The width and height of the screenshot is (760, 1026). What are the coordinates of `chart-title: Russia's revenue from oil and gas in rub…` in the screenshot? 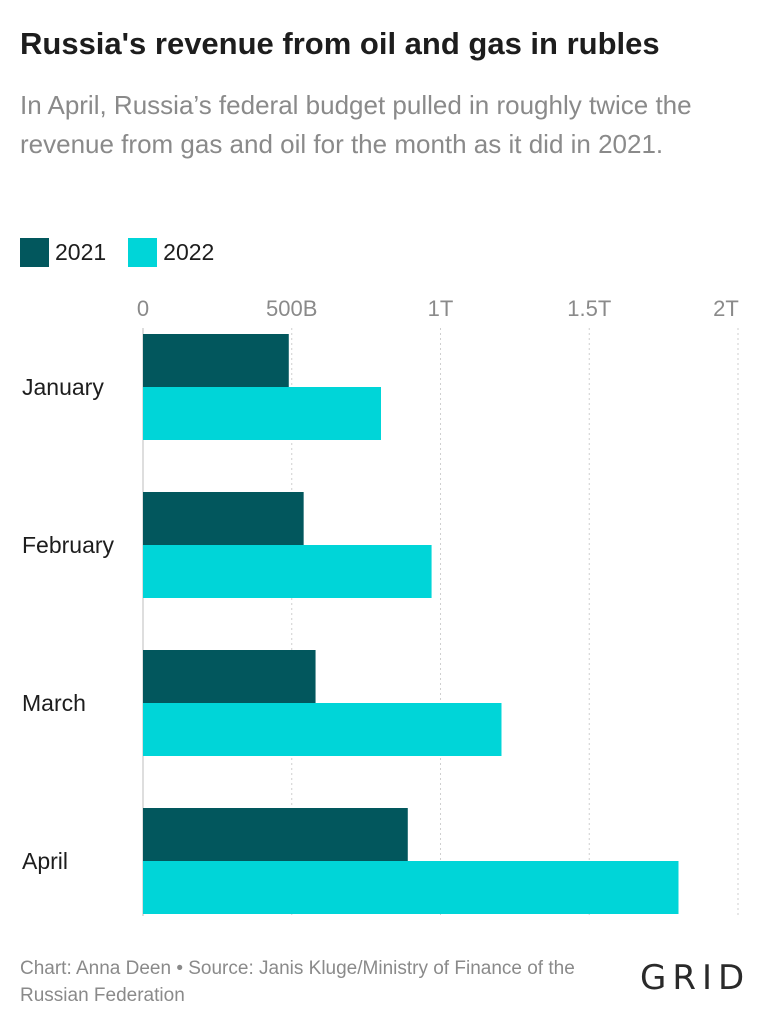 It's located at (340, 43).